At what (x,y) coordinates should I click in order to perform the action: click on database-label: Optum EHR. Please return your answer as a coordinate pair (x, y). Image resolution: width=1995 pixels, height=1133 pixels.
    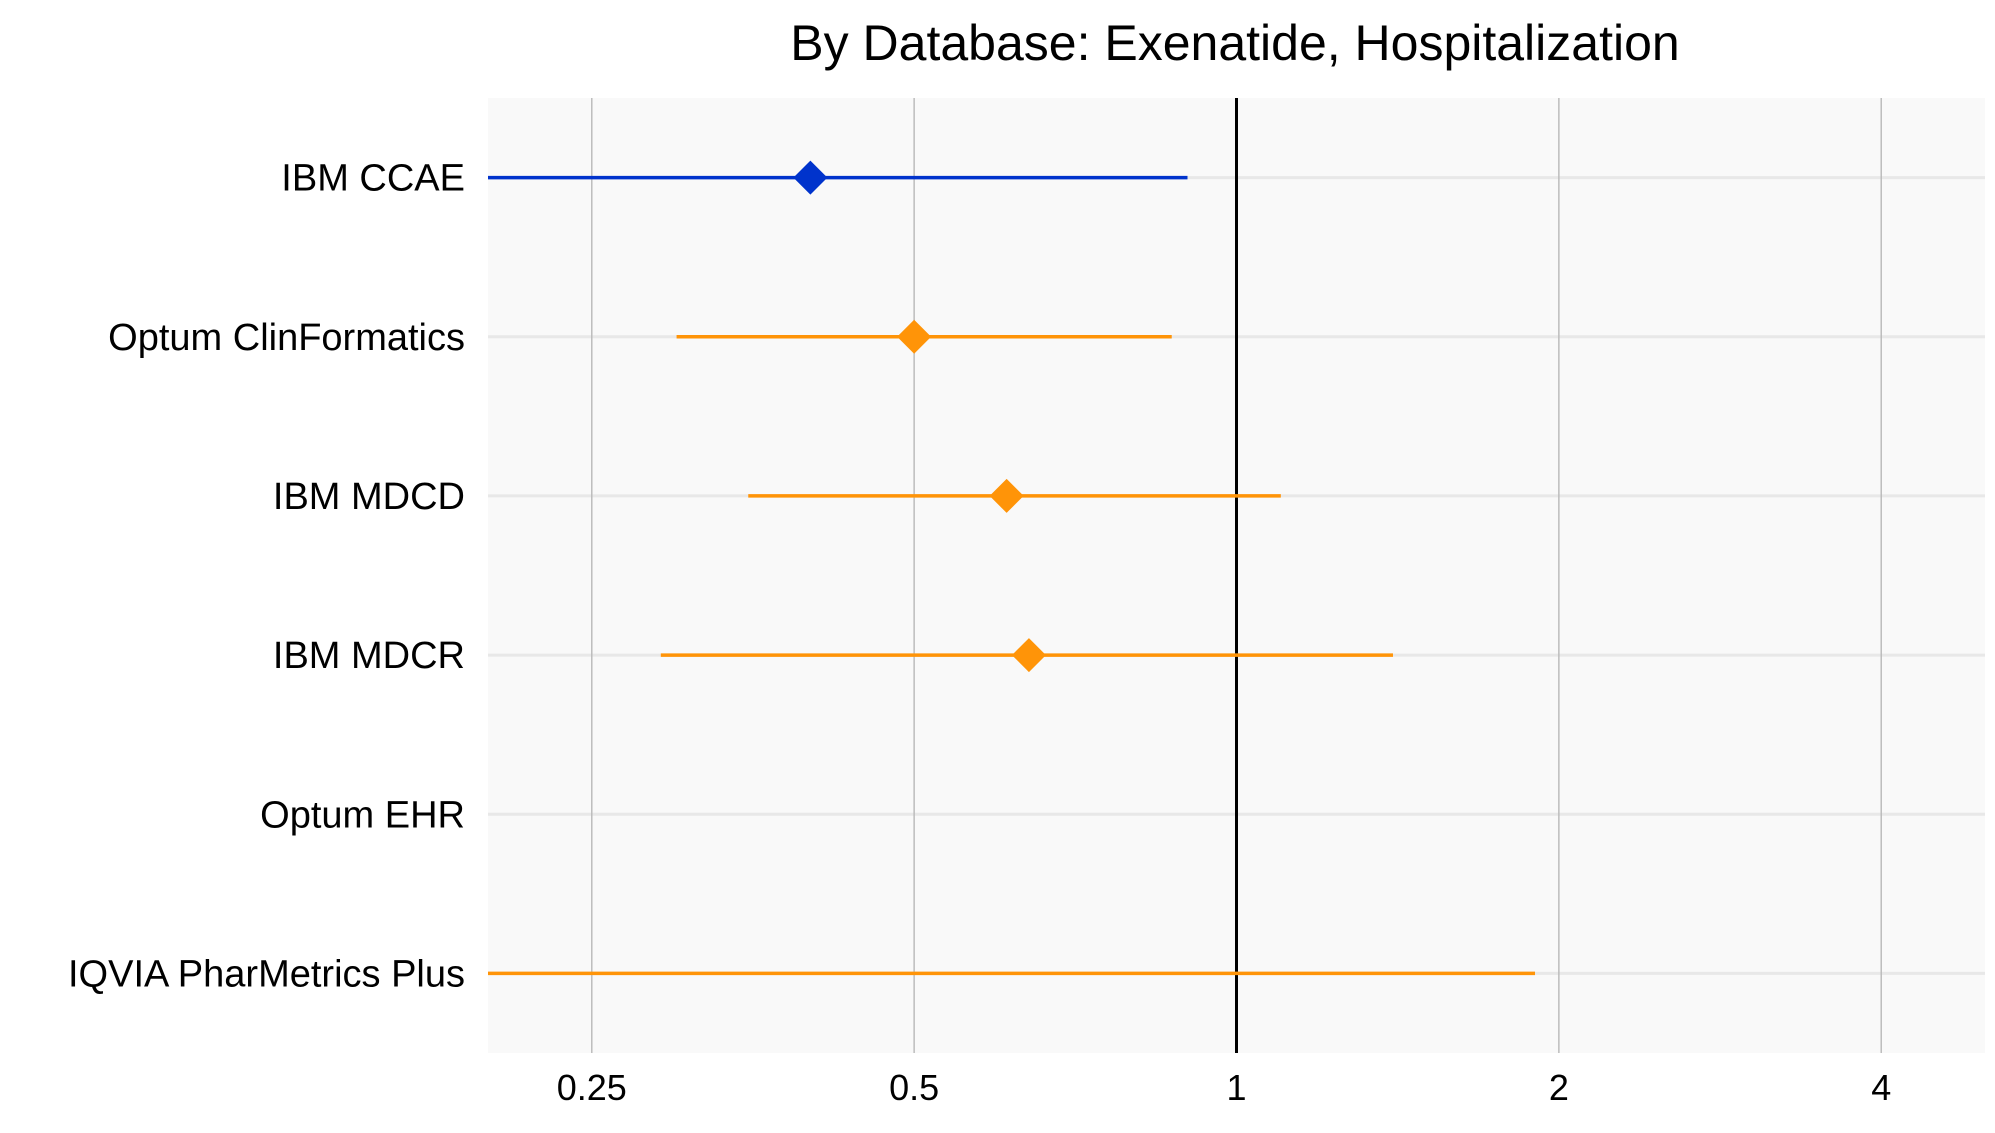
    Looking at the image, I should click on (362, 815).